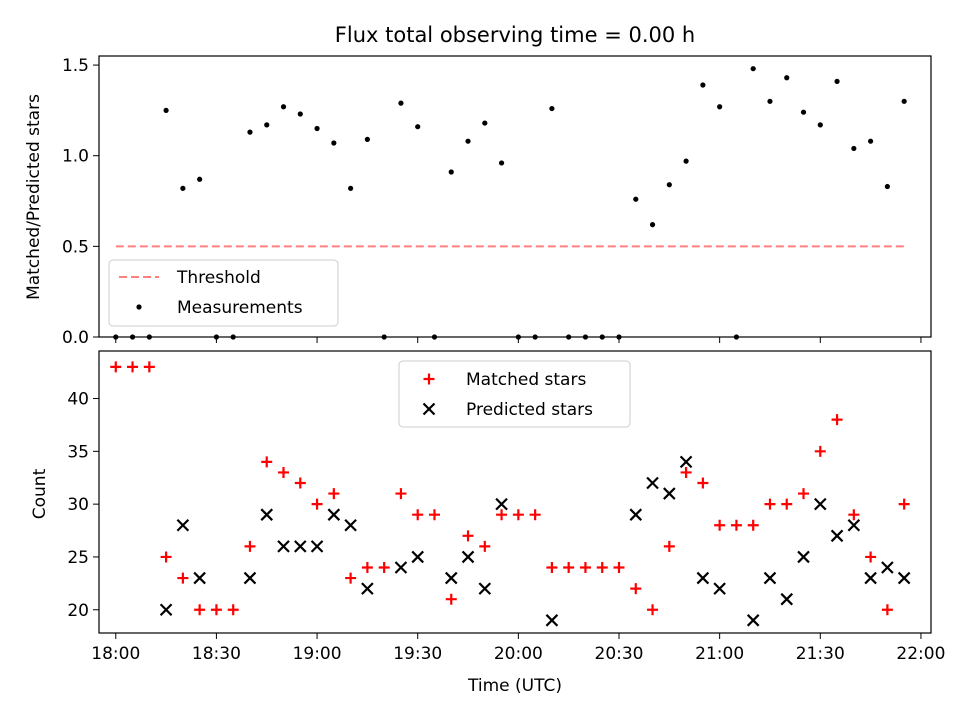 The width and height of the screenshot is (960, 720). Describe the element at coordinates (417, 654) in the screenshot. I see `x-tick-label: 19:30` at that location.